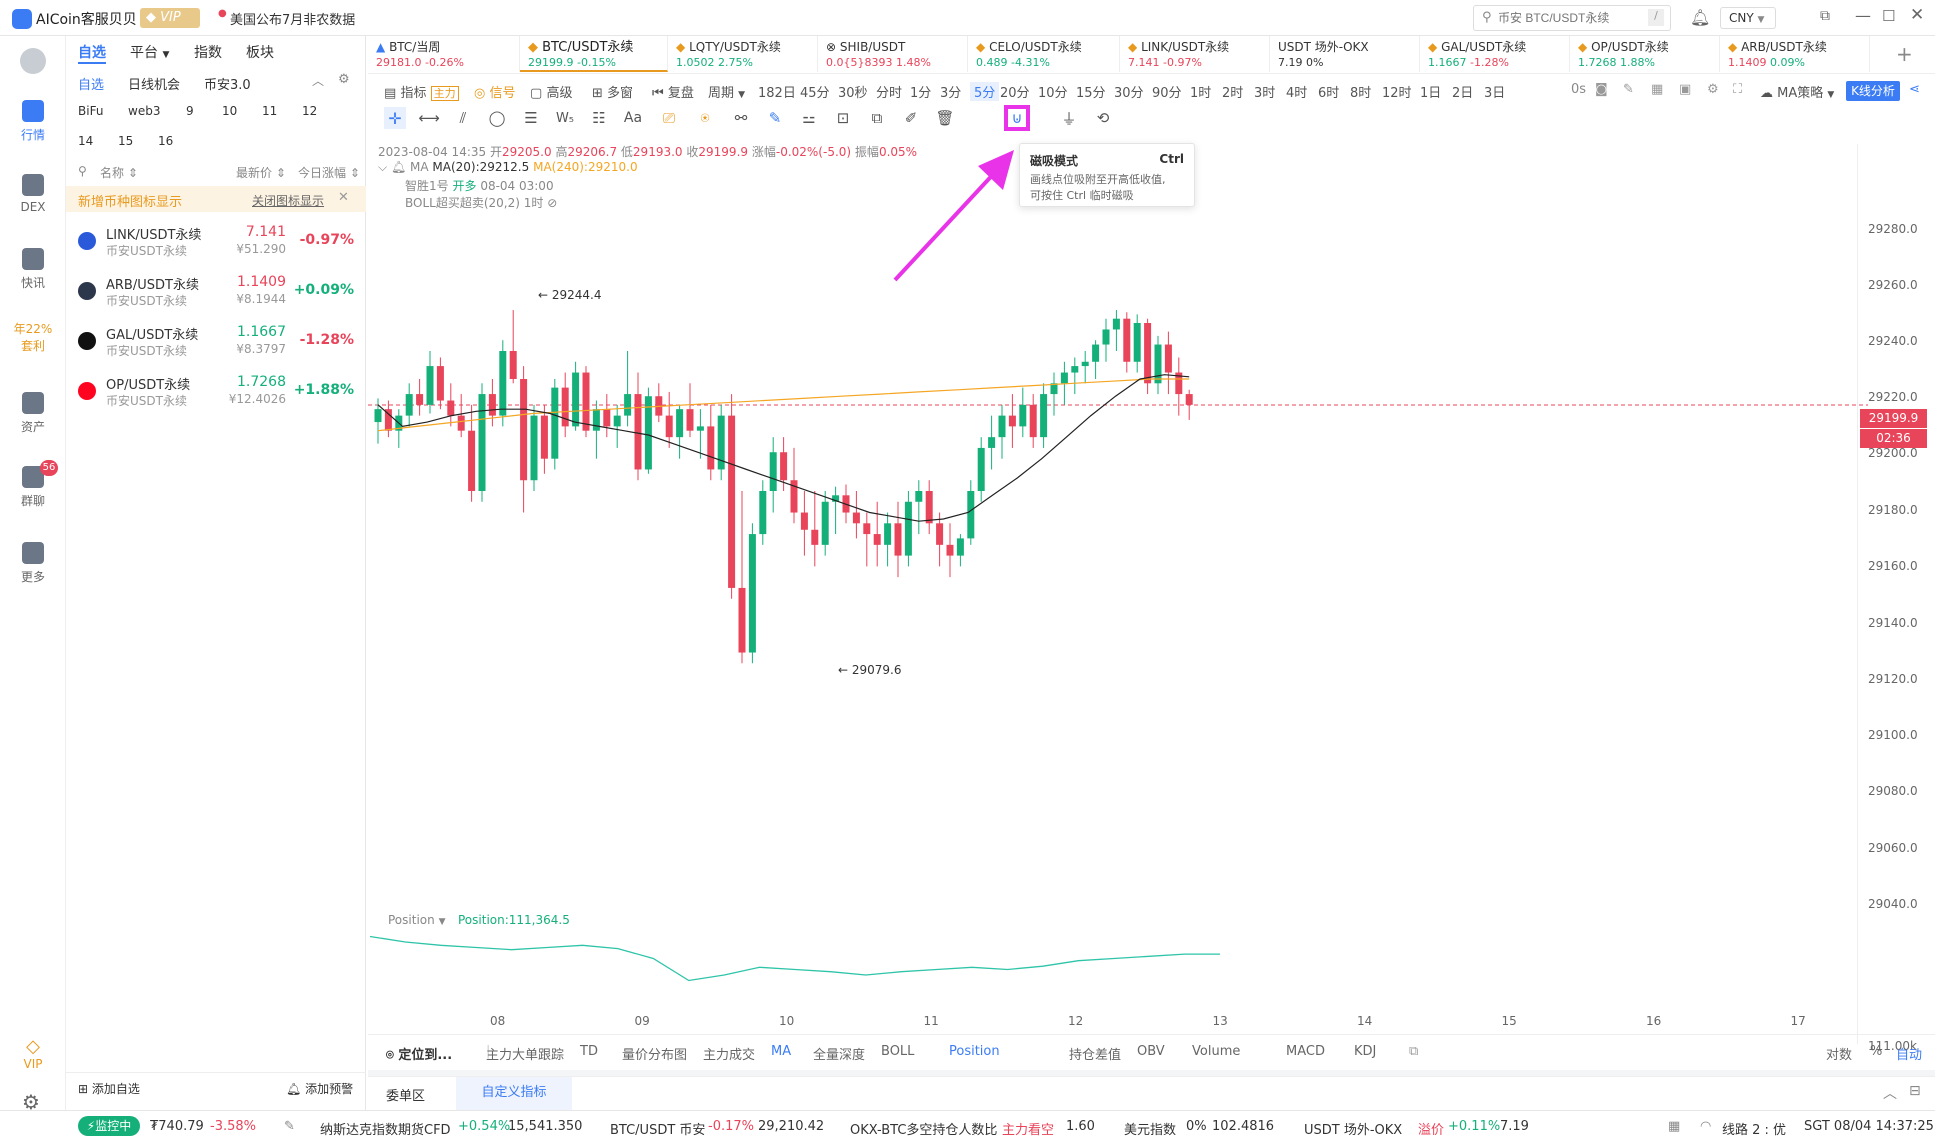  What do you see at coordinates (293, 20) in the screenshot?
I see `news-ticker: 美国公布7月非农数据` at bounding box center [293, 20].